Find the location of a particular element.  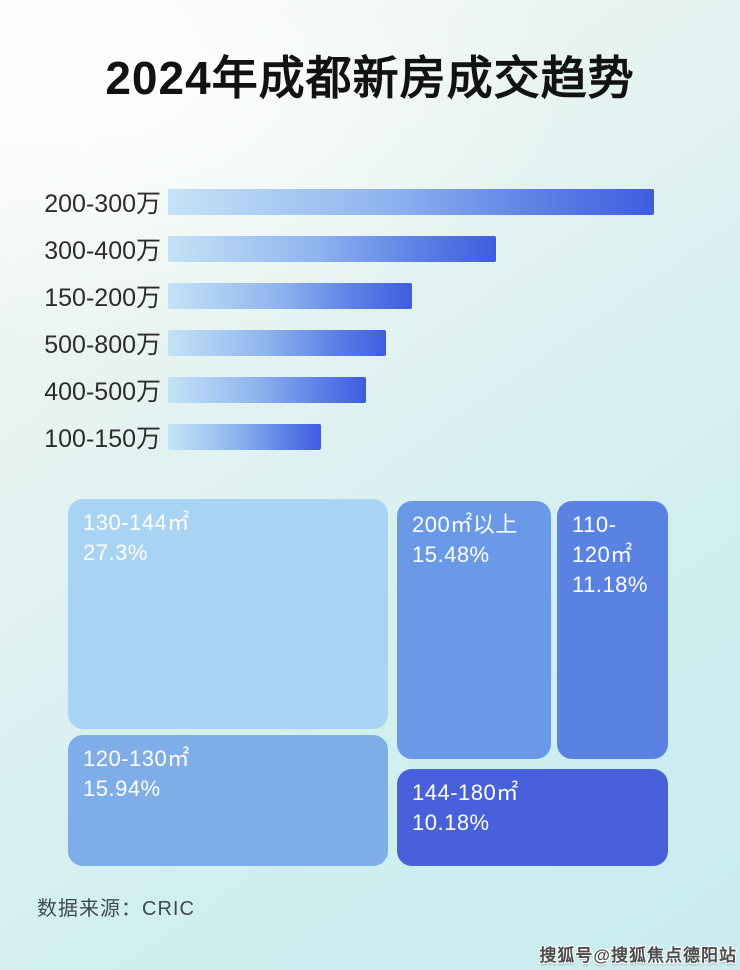

treemap-value: 27.3% is located at coordinates (115, 552).